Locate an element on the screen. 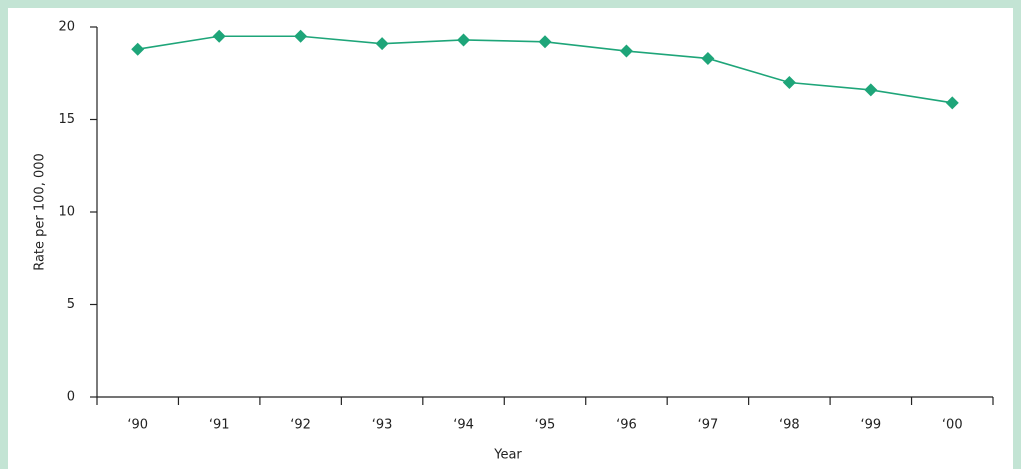 This screenshot has height=469, width=1021. y-tick-label: 0 is located at coordinates (71, 397).